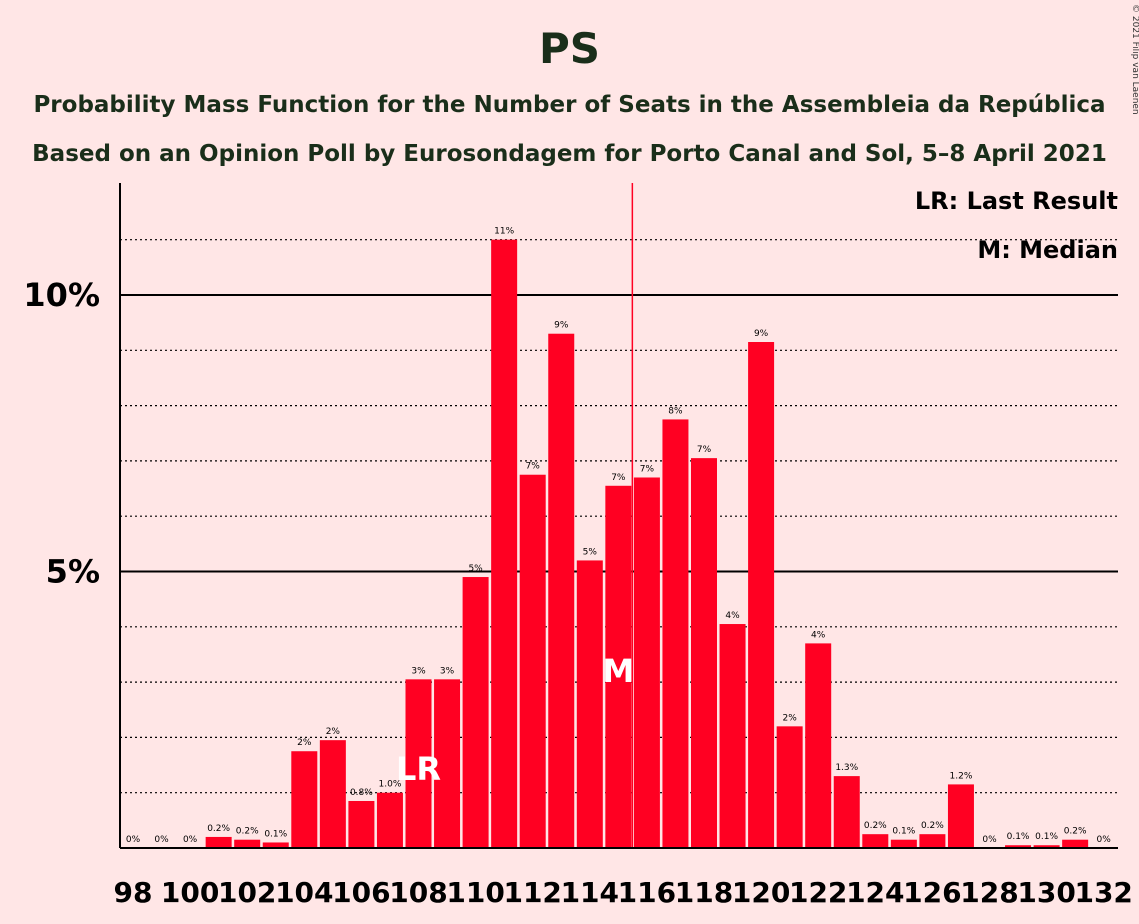 This screenshot has width=1139, height=924. I want to click on data-label-132: 0%, so click(1104, 840).